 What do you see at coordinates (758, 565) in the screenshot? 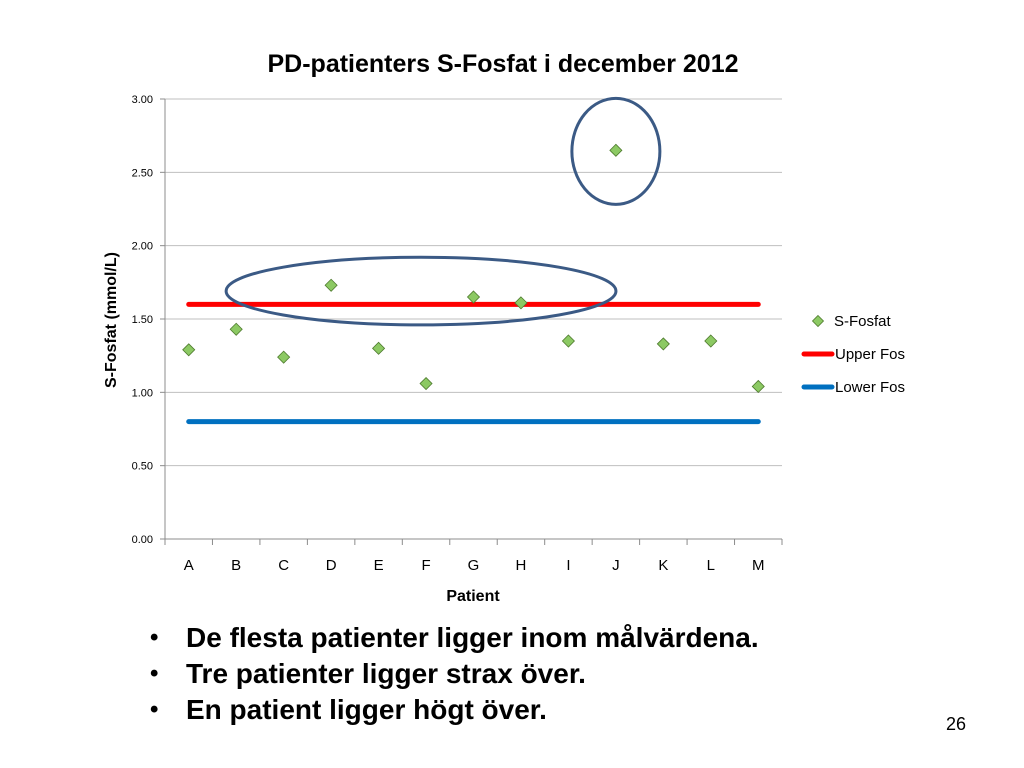
I see `x-tick-label: M` at bounding box center [758, 565].